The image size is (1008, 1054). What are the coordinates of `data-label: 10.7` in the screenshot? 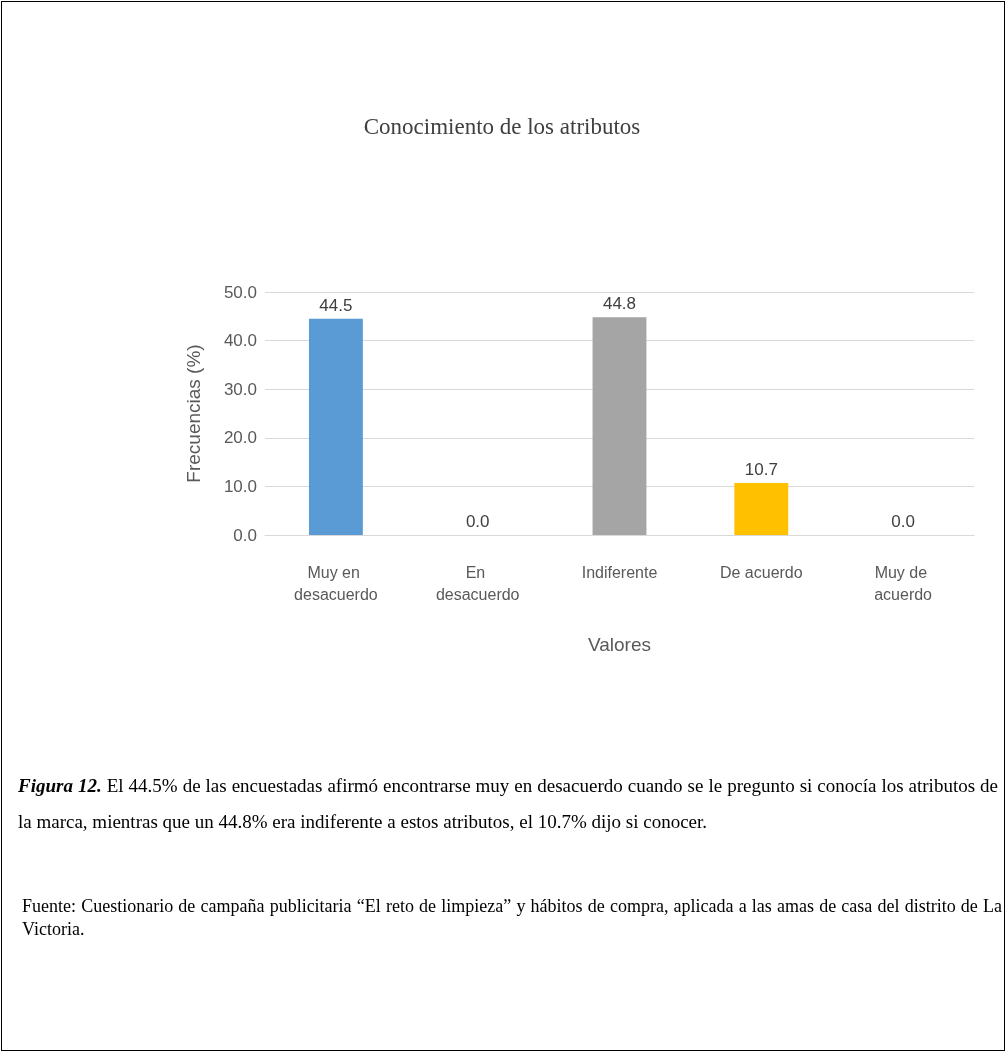 It's located at (761, 469).